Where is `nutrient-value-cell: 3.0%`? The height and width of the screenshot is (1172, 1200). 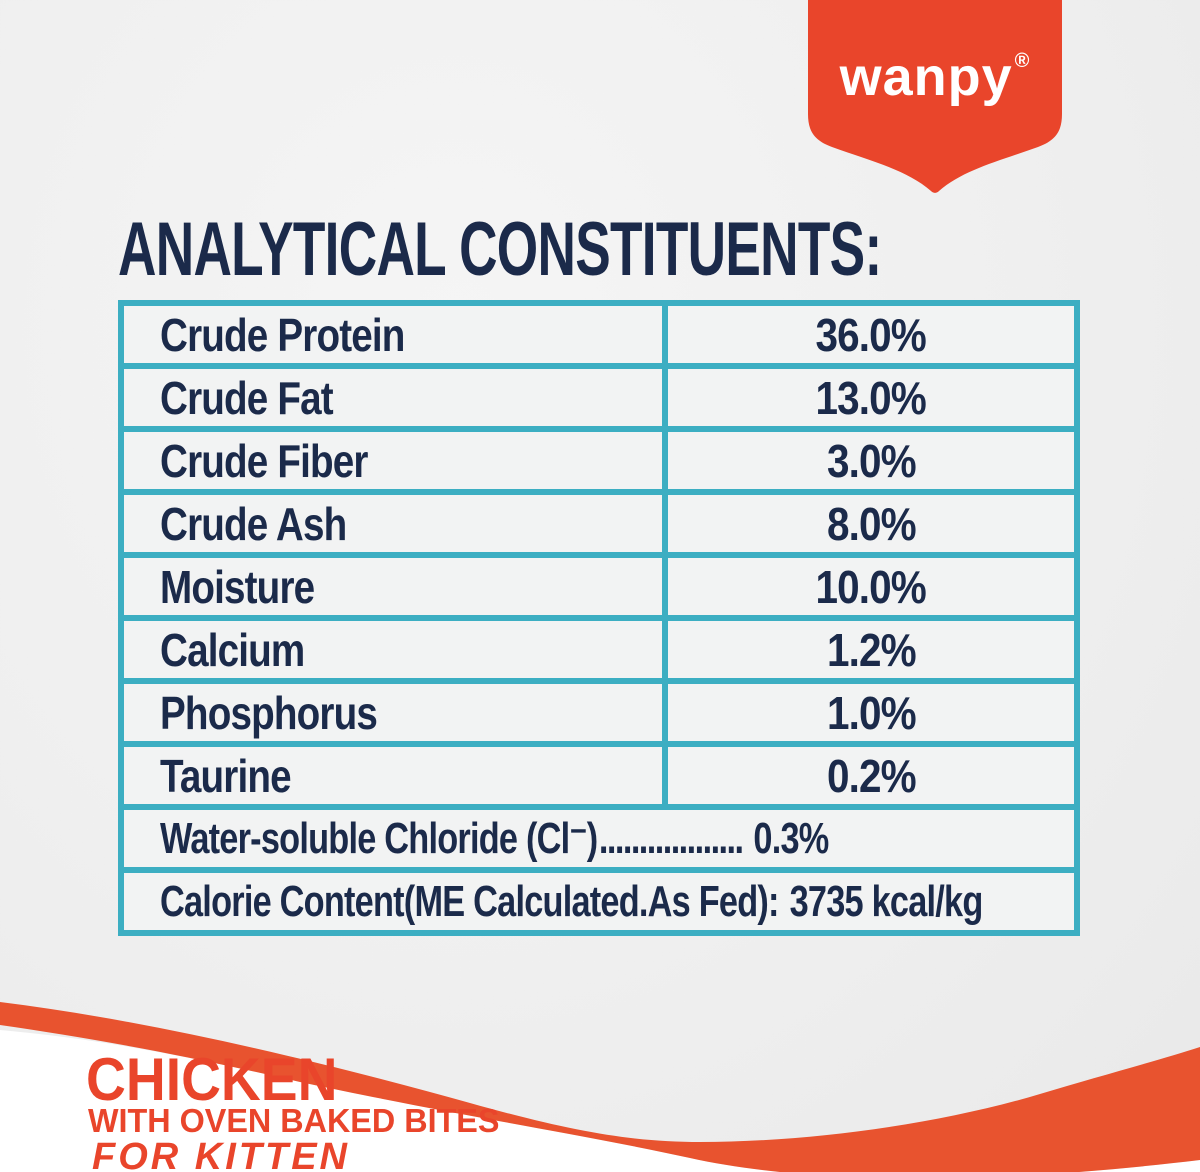 nutrient-value-cell: 3.0% is located at coordinates (871, 460).